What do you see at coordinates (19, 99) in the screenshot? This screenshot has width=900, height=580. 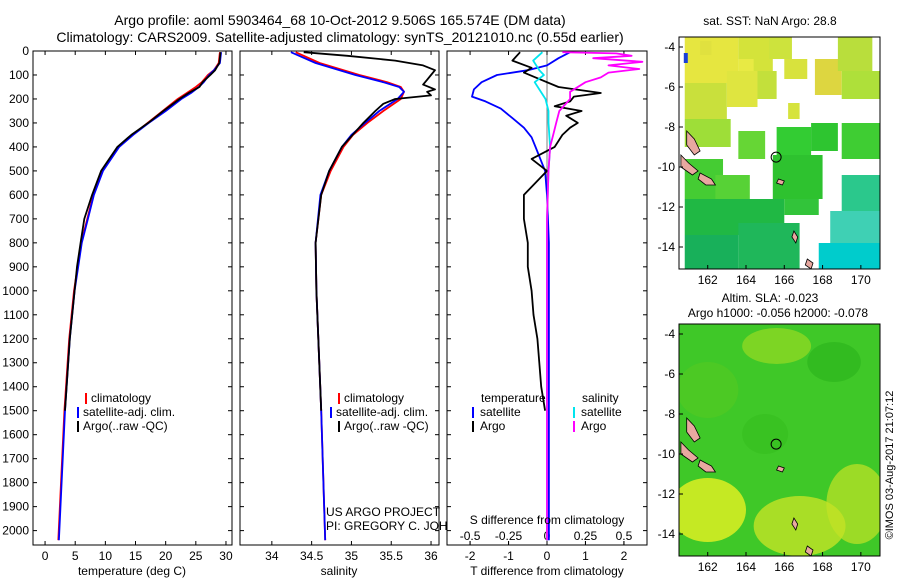 I see `depth-tick-label: 200` at bounding box center [19, 99].